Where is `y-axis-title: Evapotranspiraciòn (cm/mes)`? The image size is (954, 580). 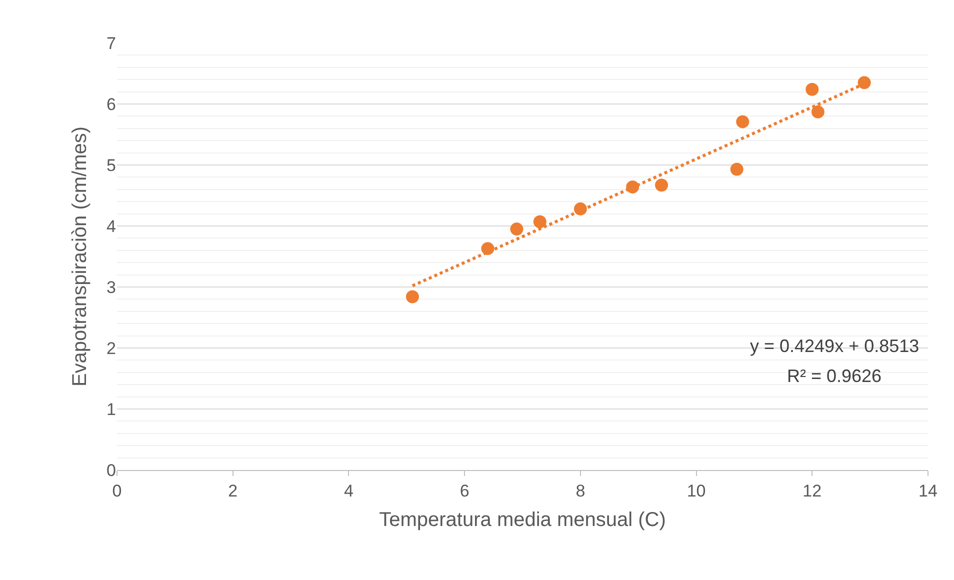 y-axis-title: Evapotranspiraciòn (cm/mes) is located at coordinates (80, 256).